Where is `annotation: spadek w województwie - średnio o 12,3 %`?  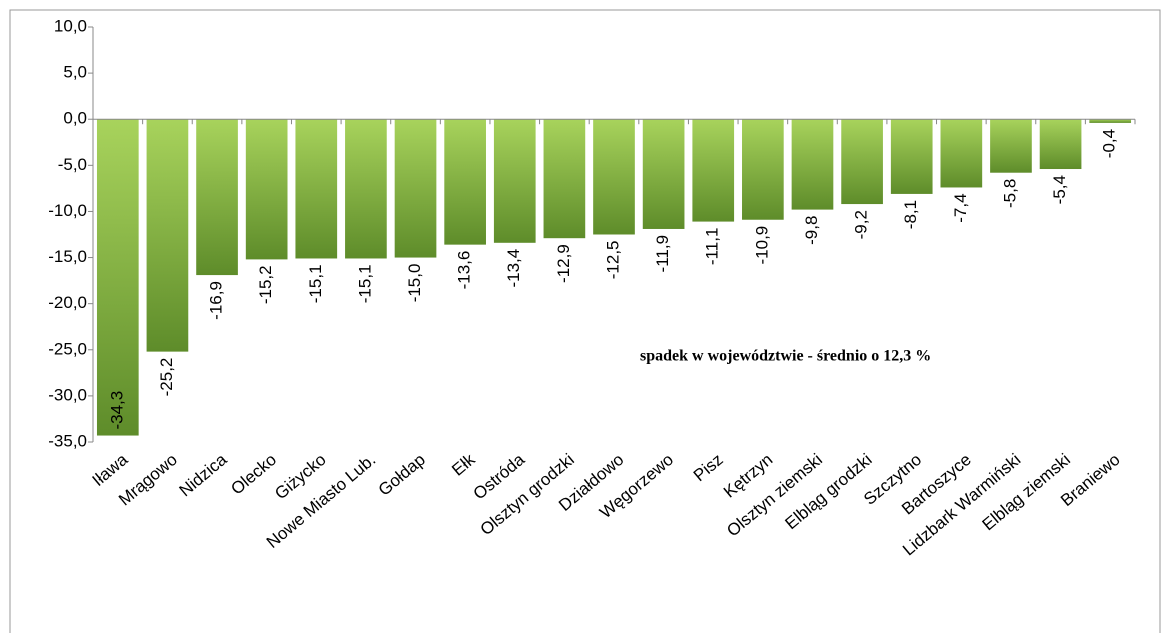
annotation: spadek w województwie - średnio o 12,3 % is located at coordinates (785, 356).